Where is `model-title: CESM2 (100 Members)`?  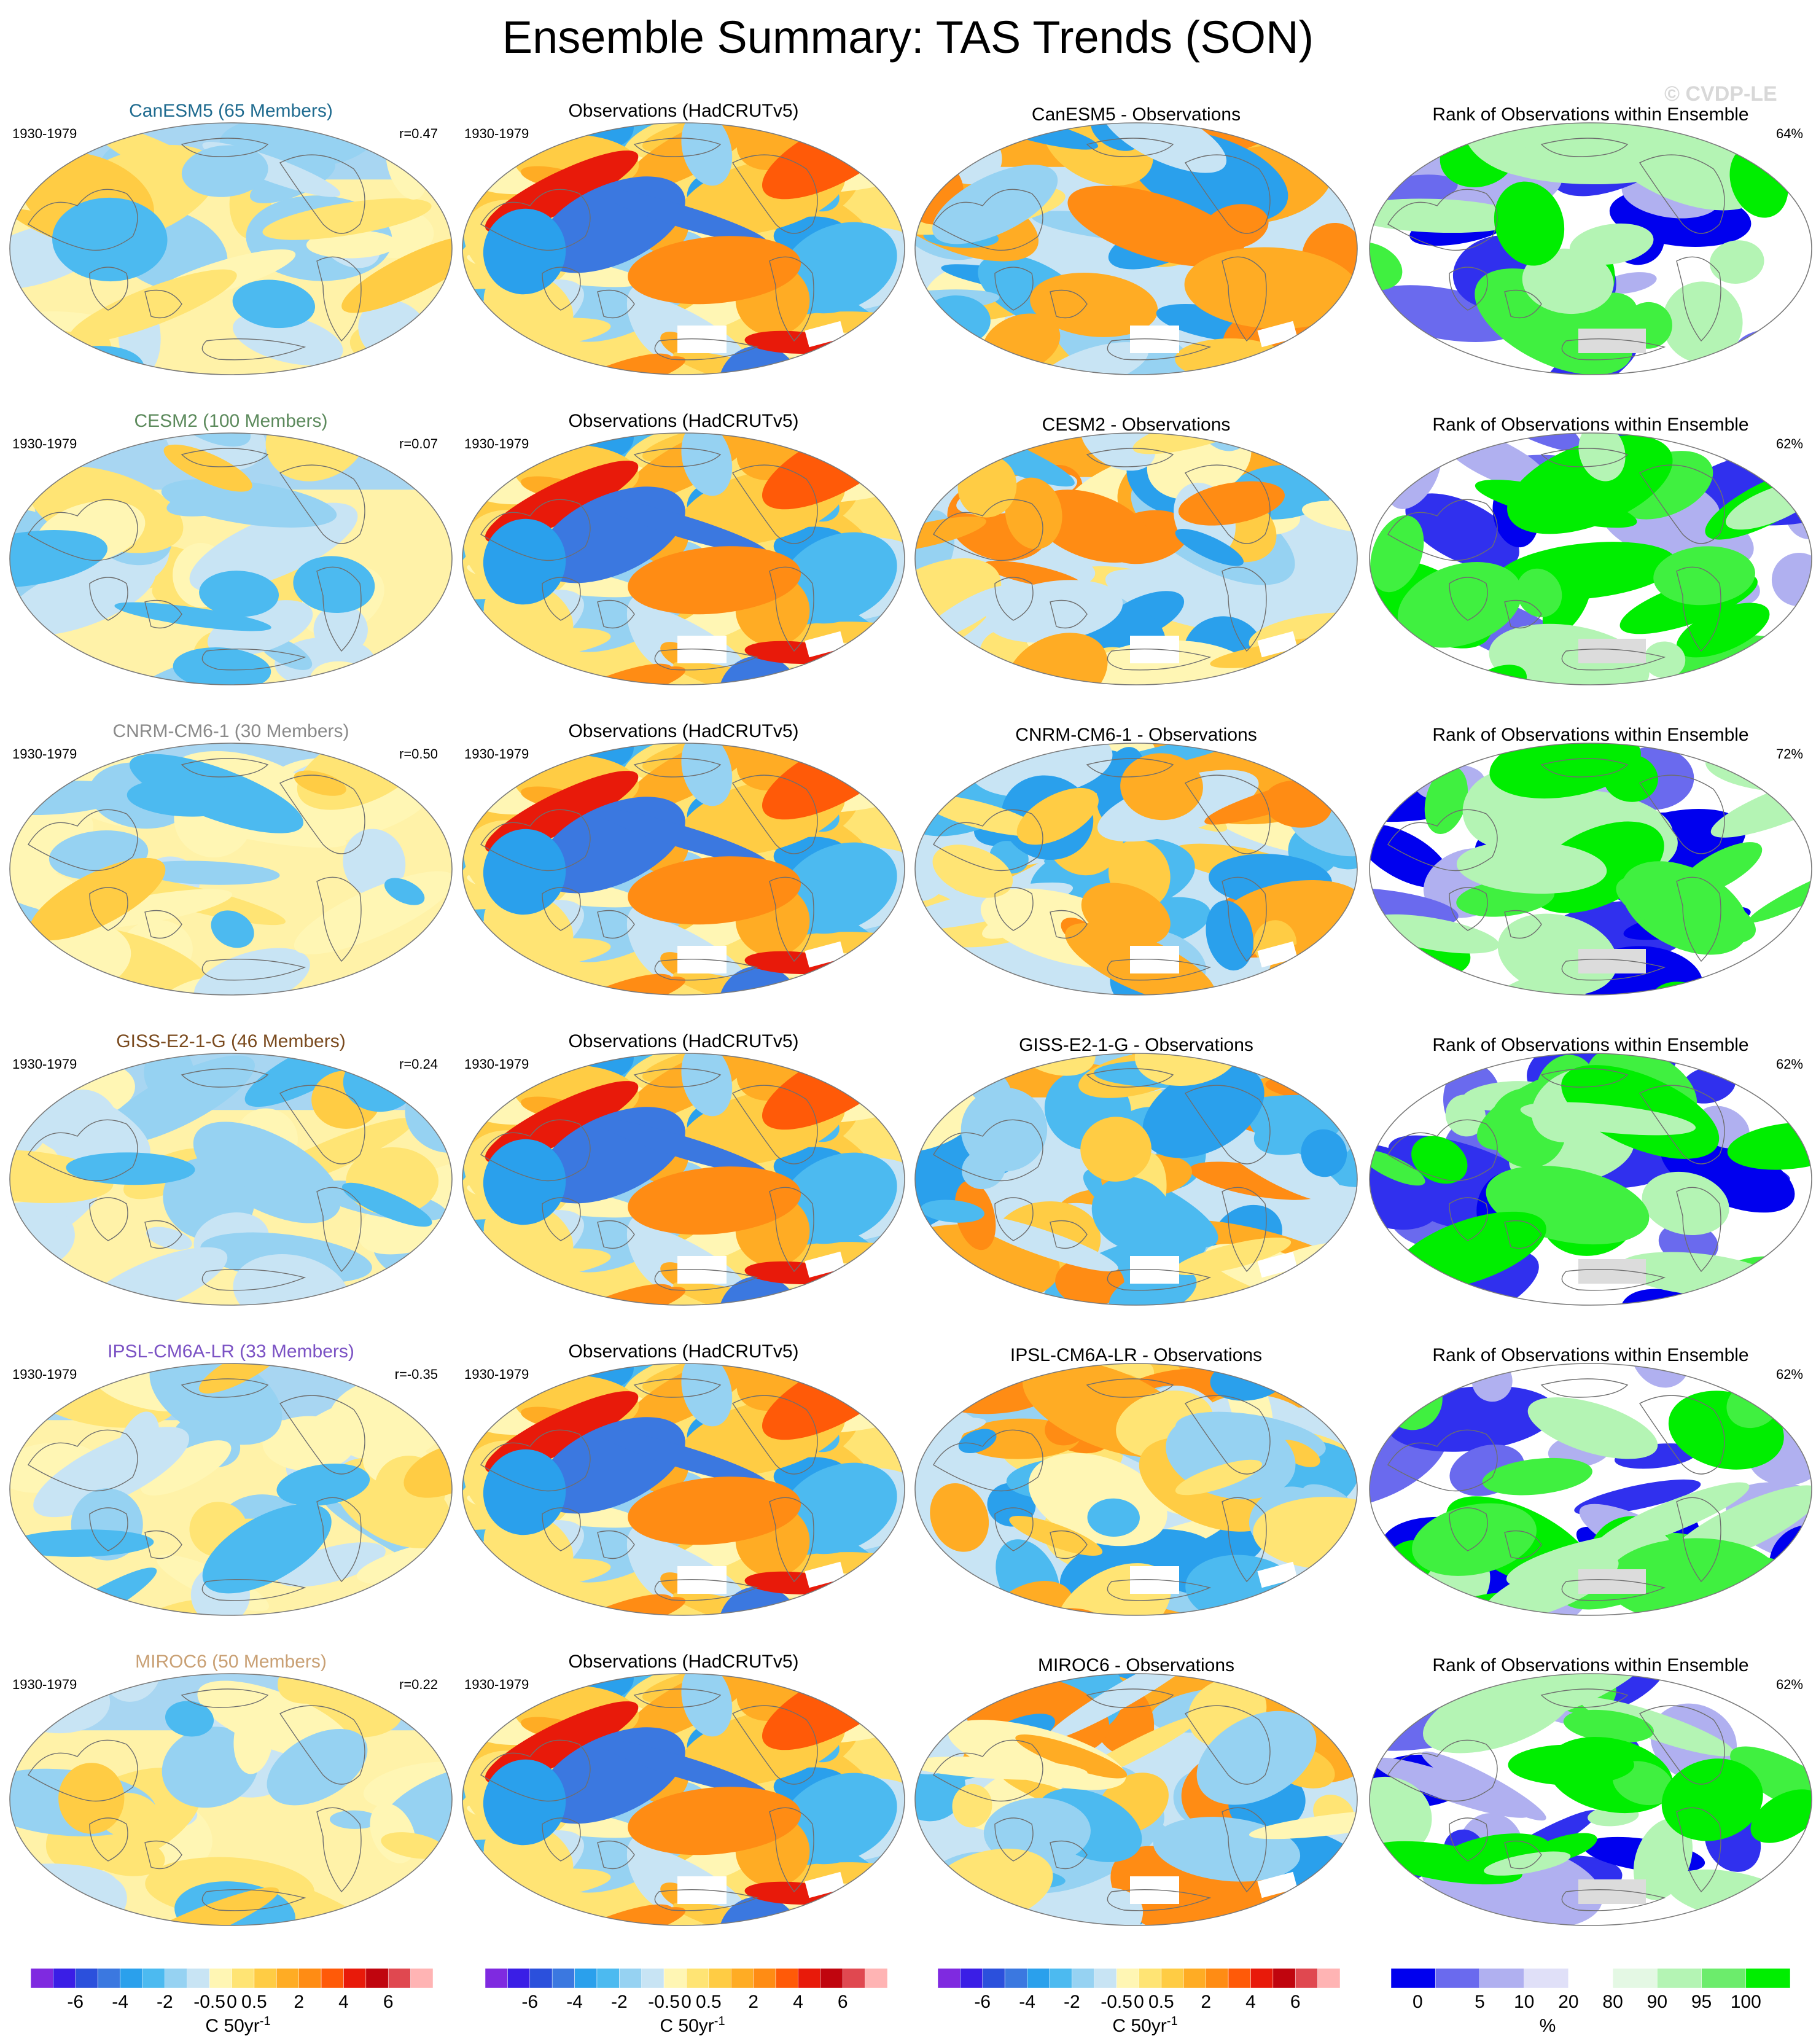 model-title: CESM2 (100 Members) is located at coordinates (231, 421).